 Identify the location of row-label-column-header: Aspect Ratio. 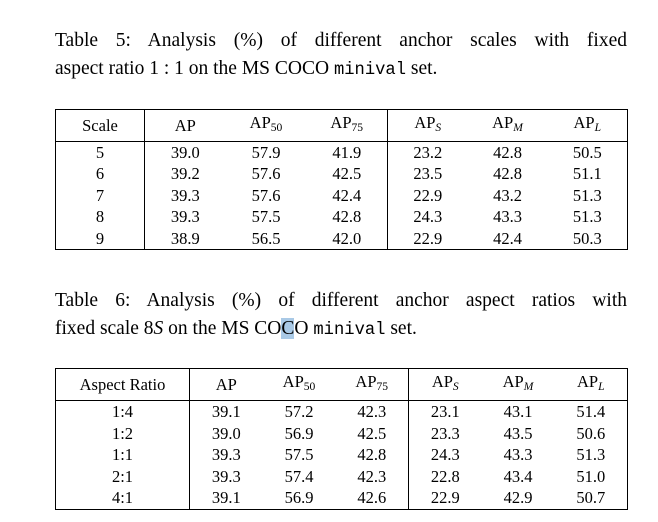
(122, 385).